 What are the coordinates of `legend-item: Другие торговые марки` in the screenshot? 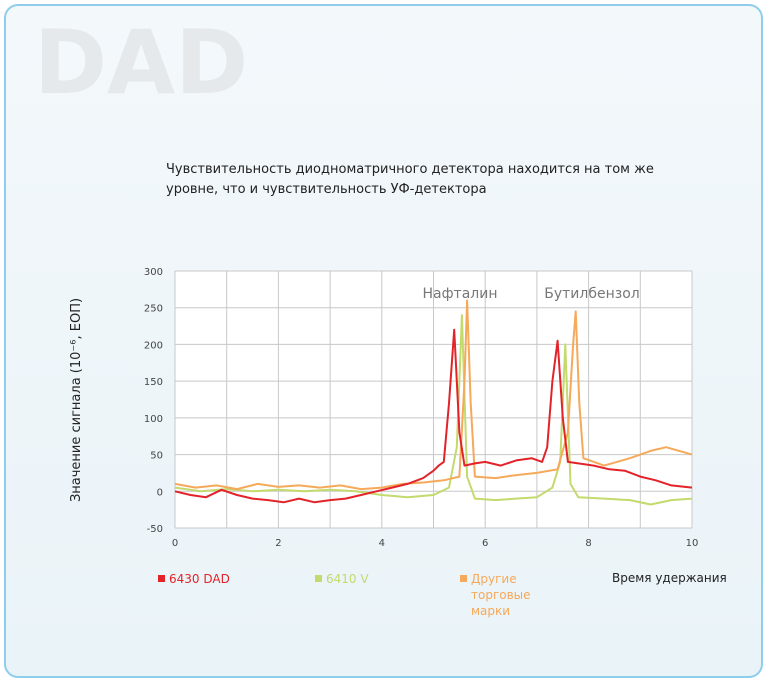 It's located at (515, 595).